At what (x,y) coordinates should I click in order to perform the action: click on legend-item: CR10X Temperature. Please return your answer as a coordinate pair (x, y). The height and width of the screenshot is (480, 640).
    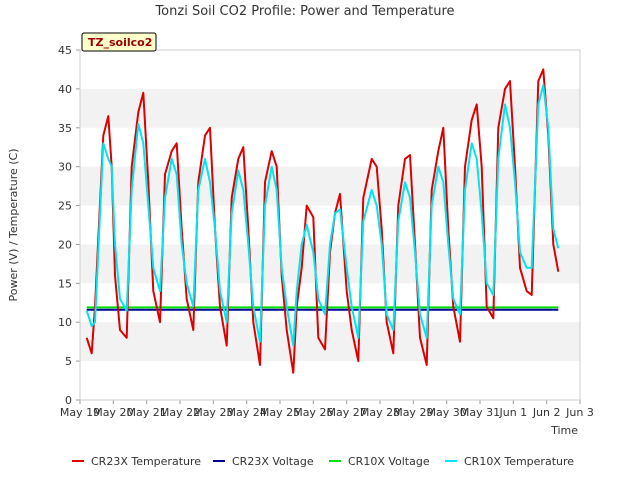
    Looking at the image, I should click on (509, 461).